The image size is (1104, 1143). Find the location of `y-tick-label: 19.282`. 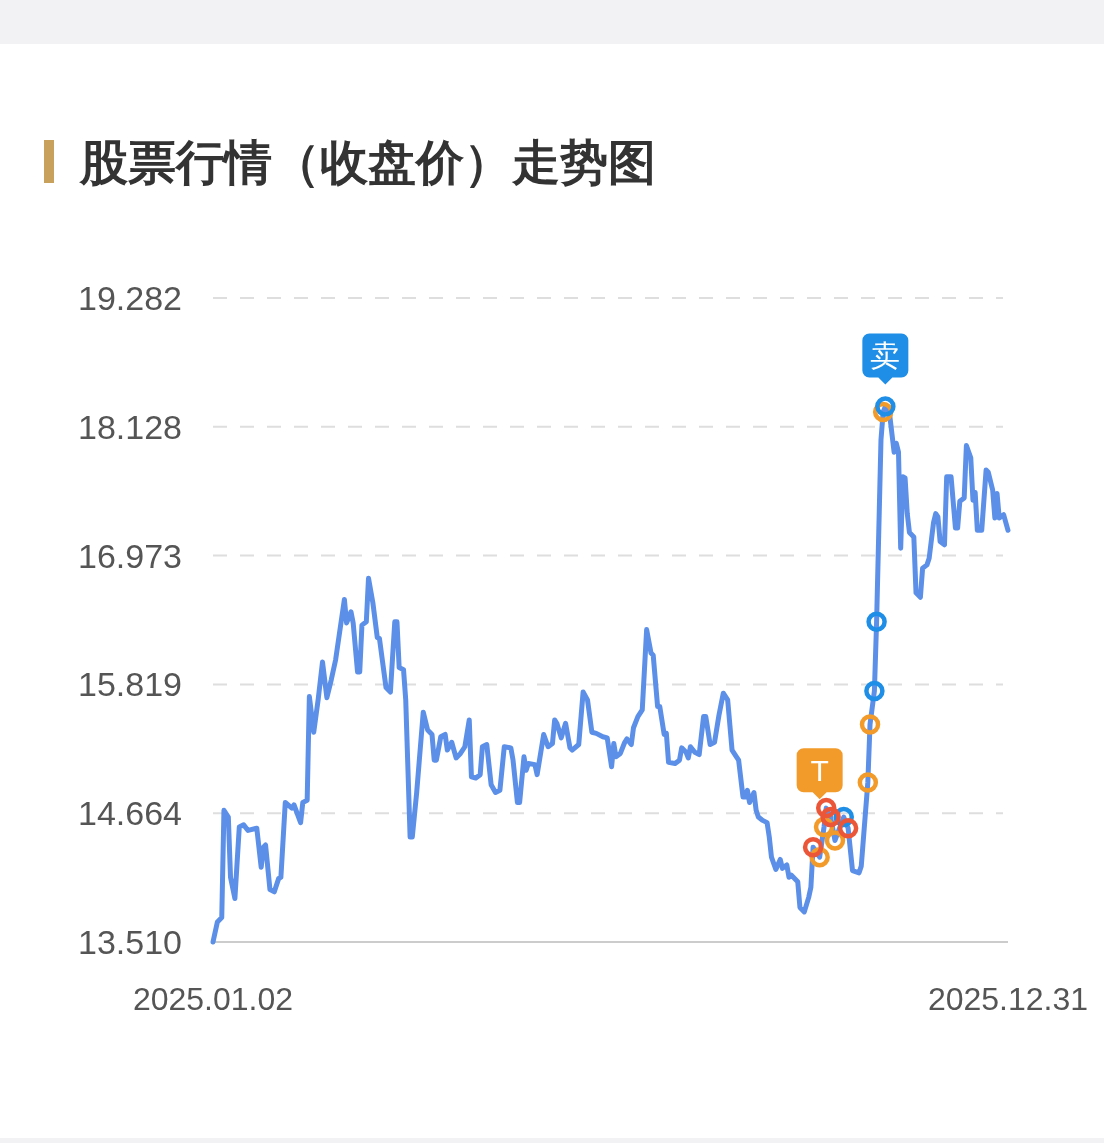

y-tick-label: 19.282 is located at coordinates (130, 298).